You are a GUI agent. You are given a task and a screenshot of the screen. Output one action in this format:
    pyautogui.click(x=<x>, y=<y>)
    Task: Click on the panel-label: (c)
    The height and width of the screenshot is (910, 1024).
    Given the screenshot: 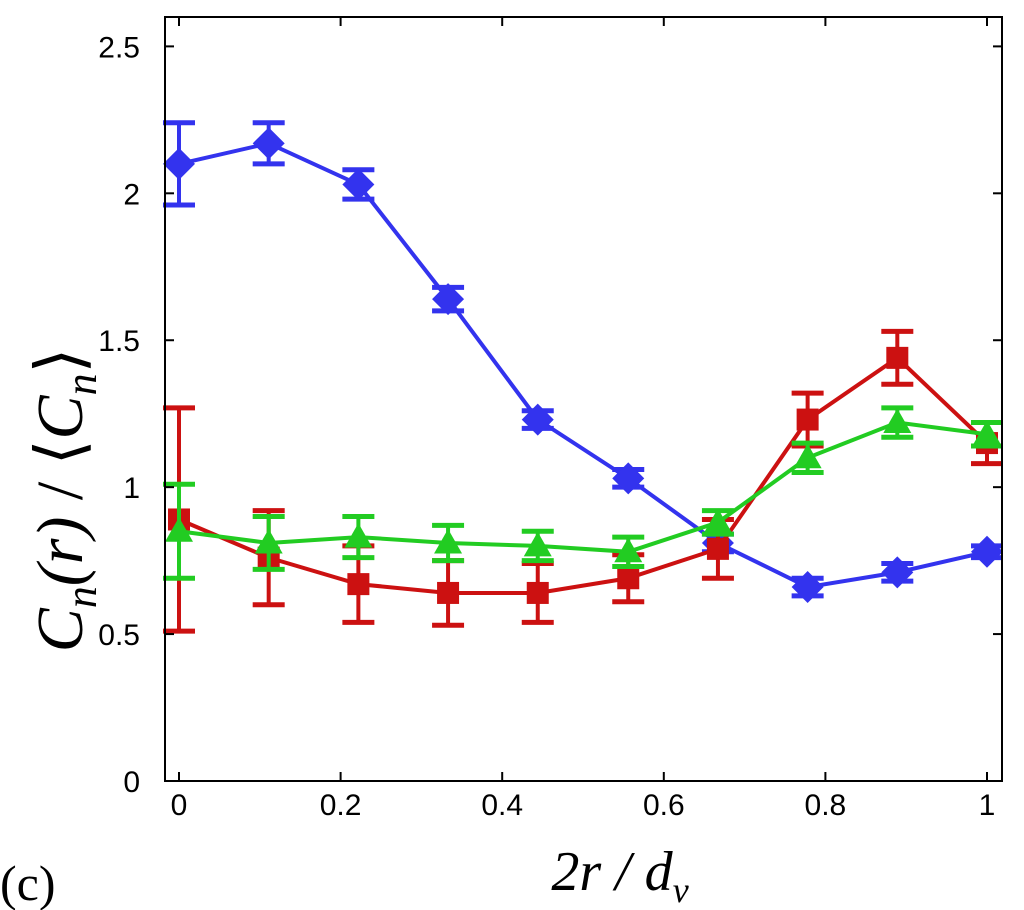 What is the action you would take?
    pyautogui.click(x=28, y=882)
    